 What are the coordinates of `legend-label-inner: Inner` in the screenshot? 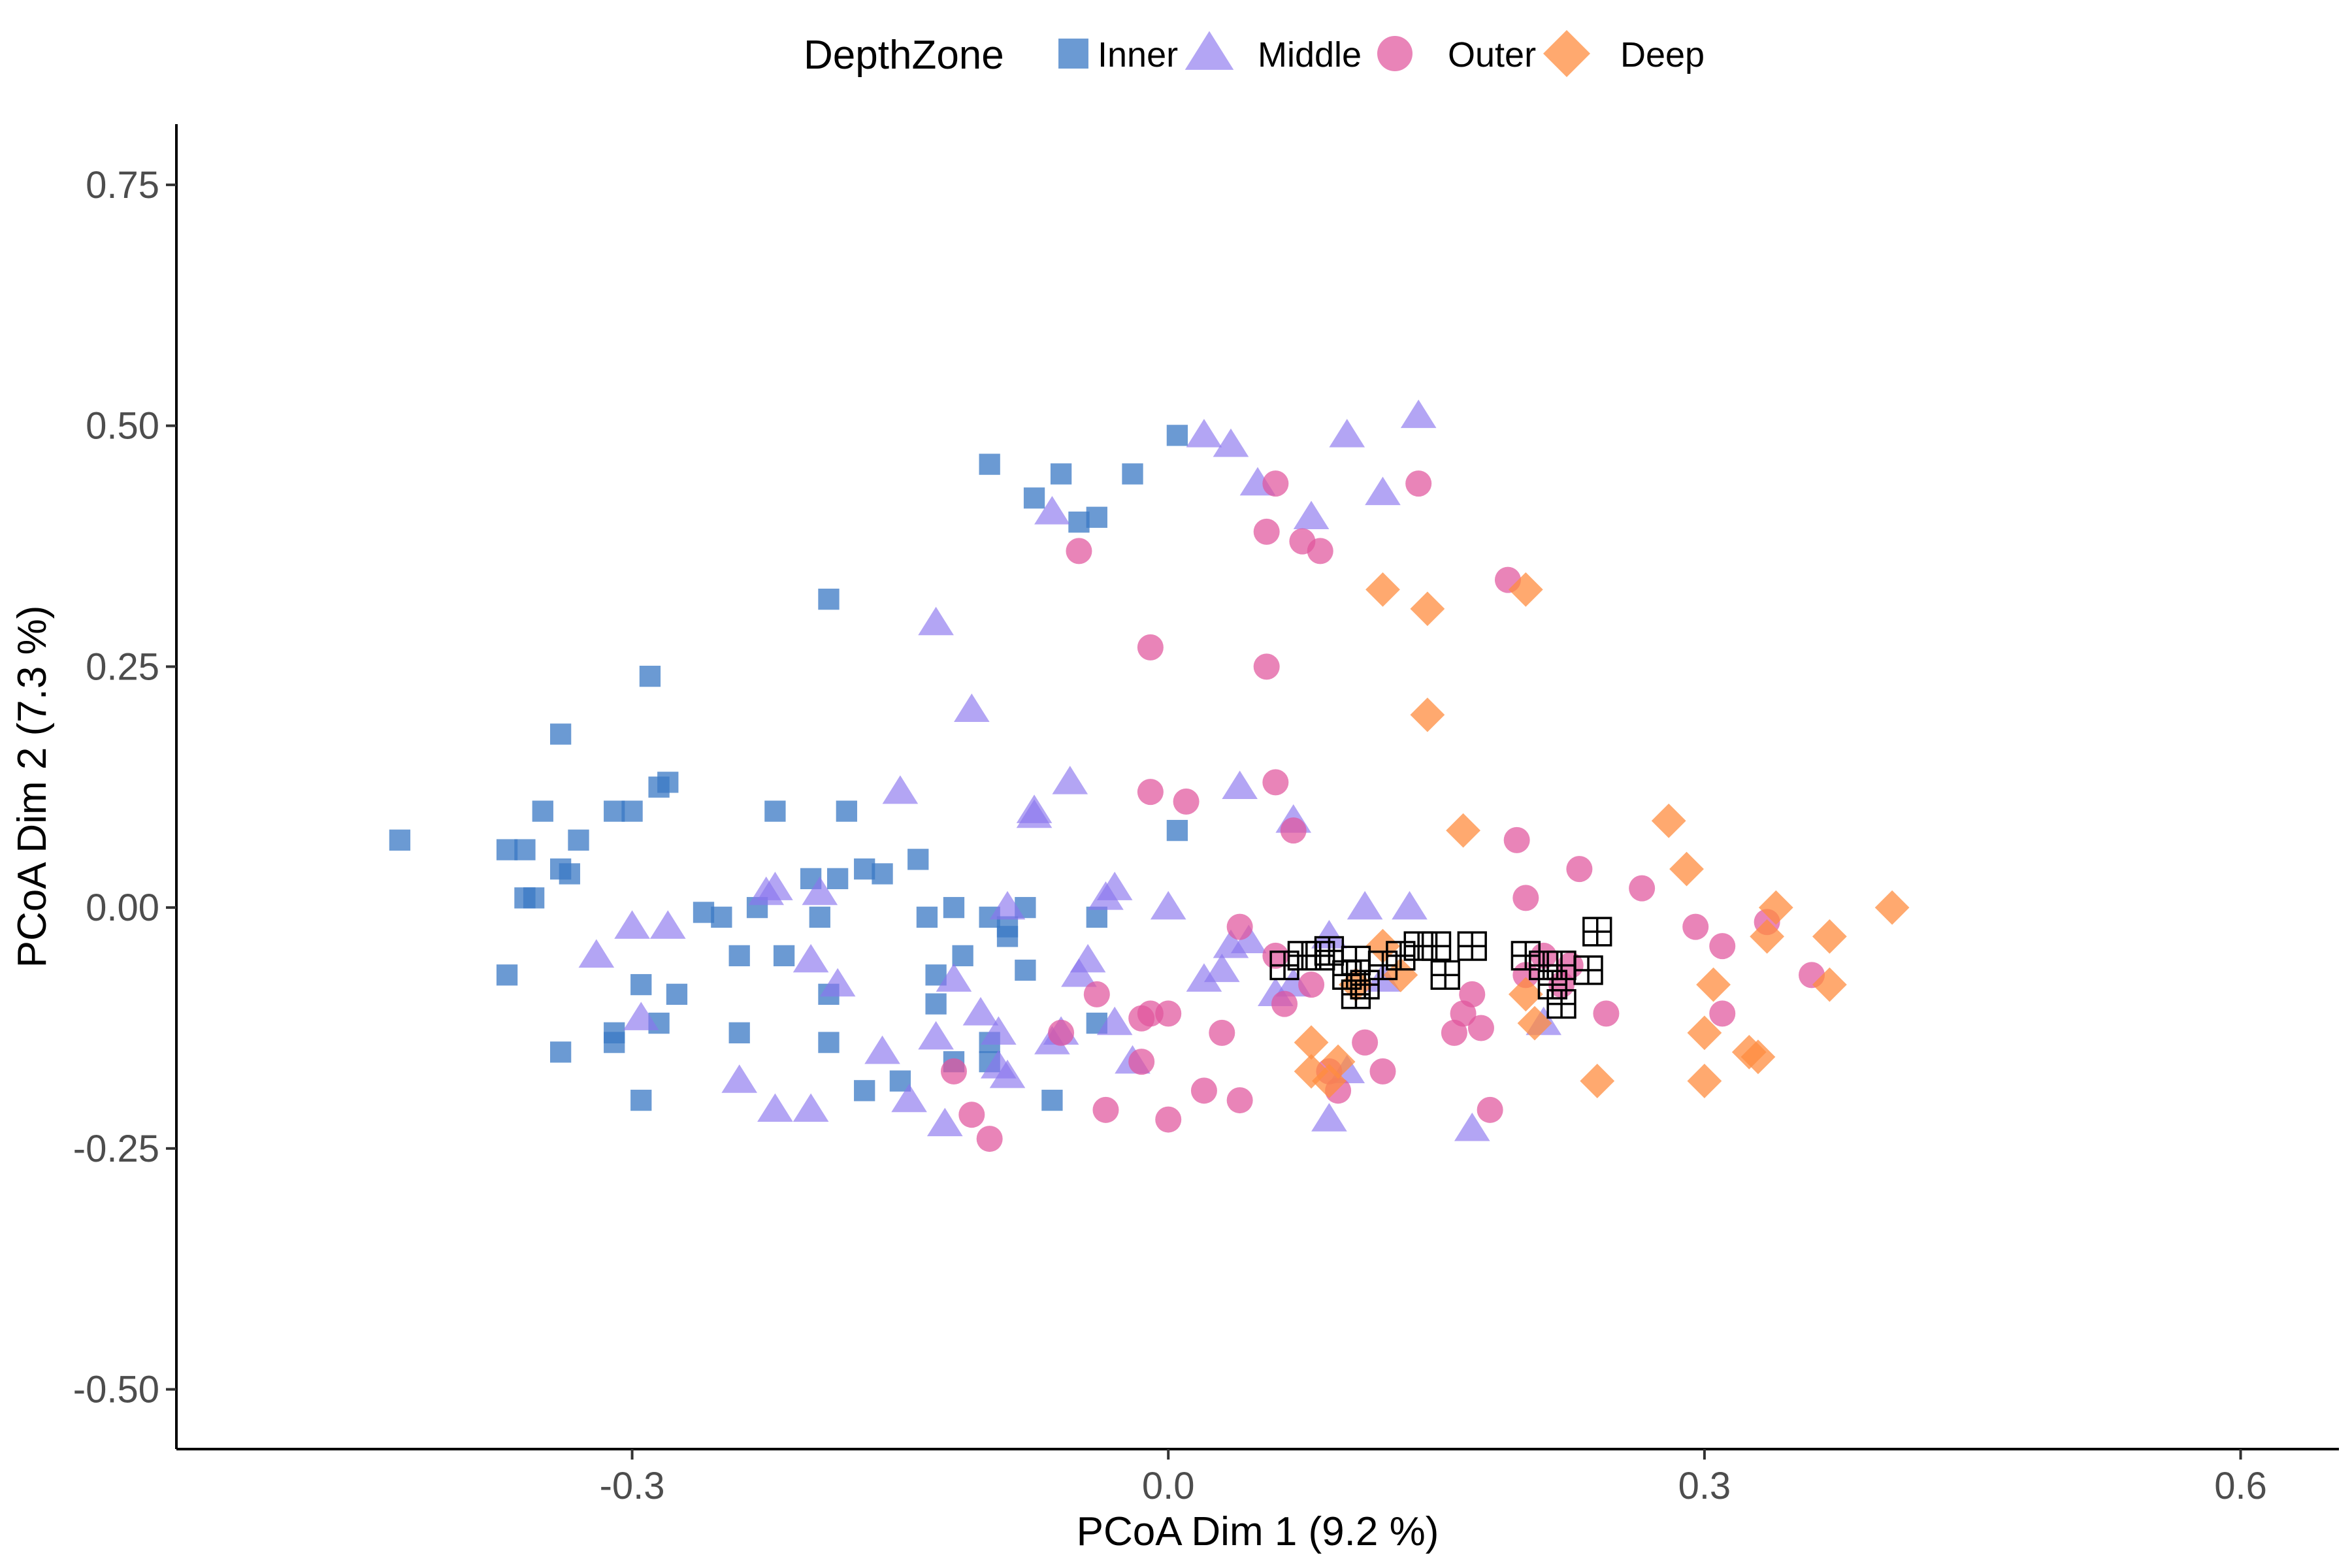 It's located at (1138, 54).